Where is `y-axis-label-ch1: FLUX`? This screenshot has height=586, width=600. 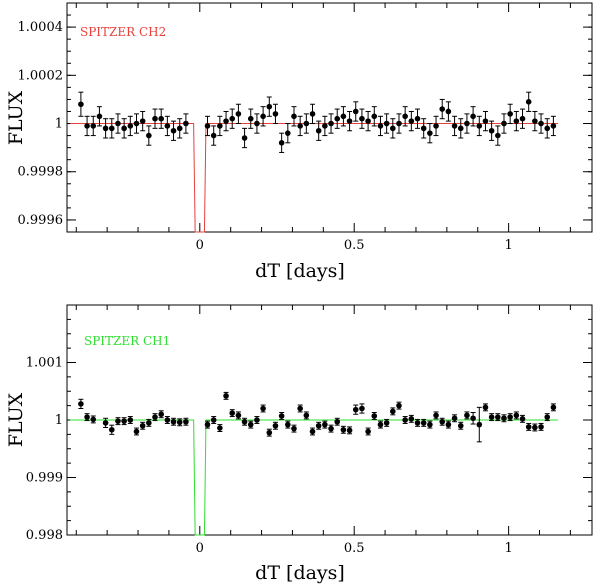 y-axis-label-ch1: FLUX is located at coordinates (16, 419).